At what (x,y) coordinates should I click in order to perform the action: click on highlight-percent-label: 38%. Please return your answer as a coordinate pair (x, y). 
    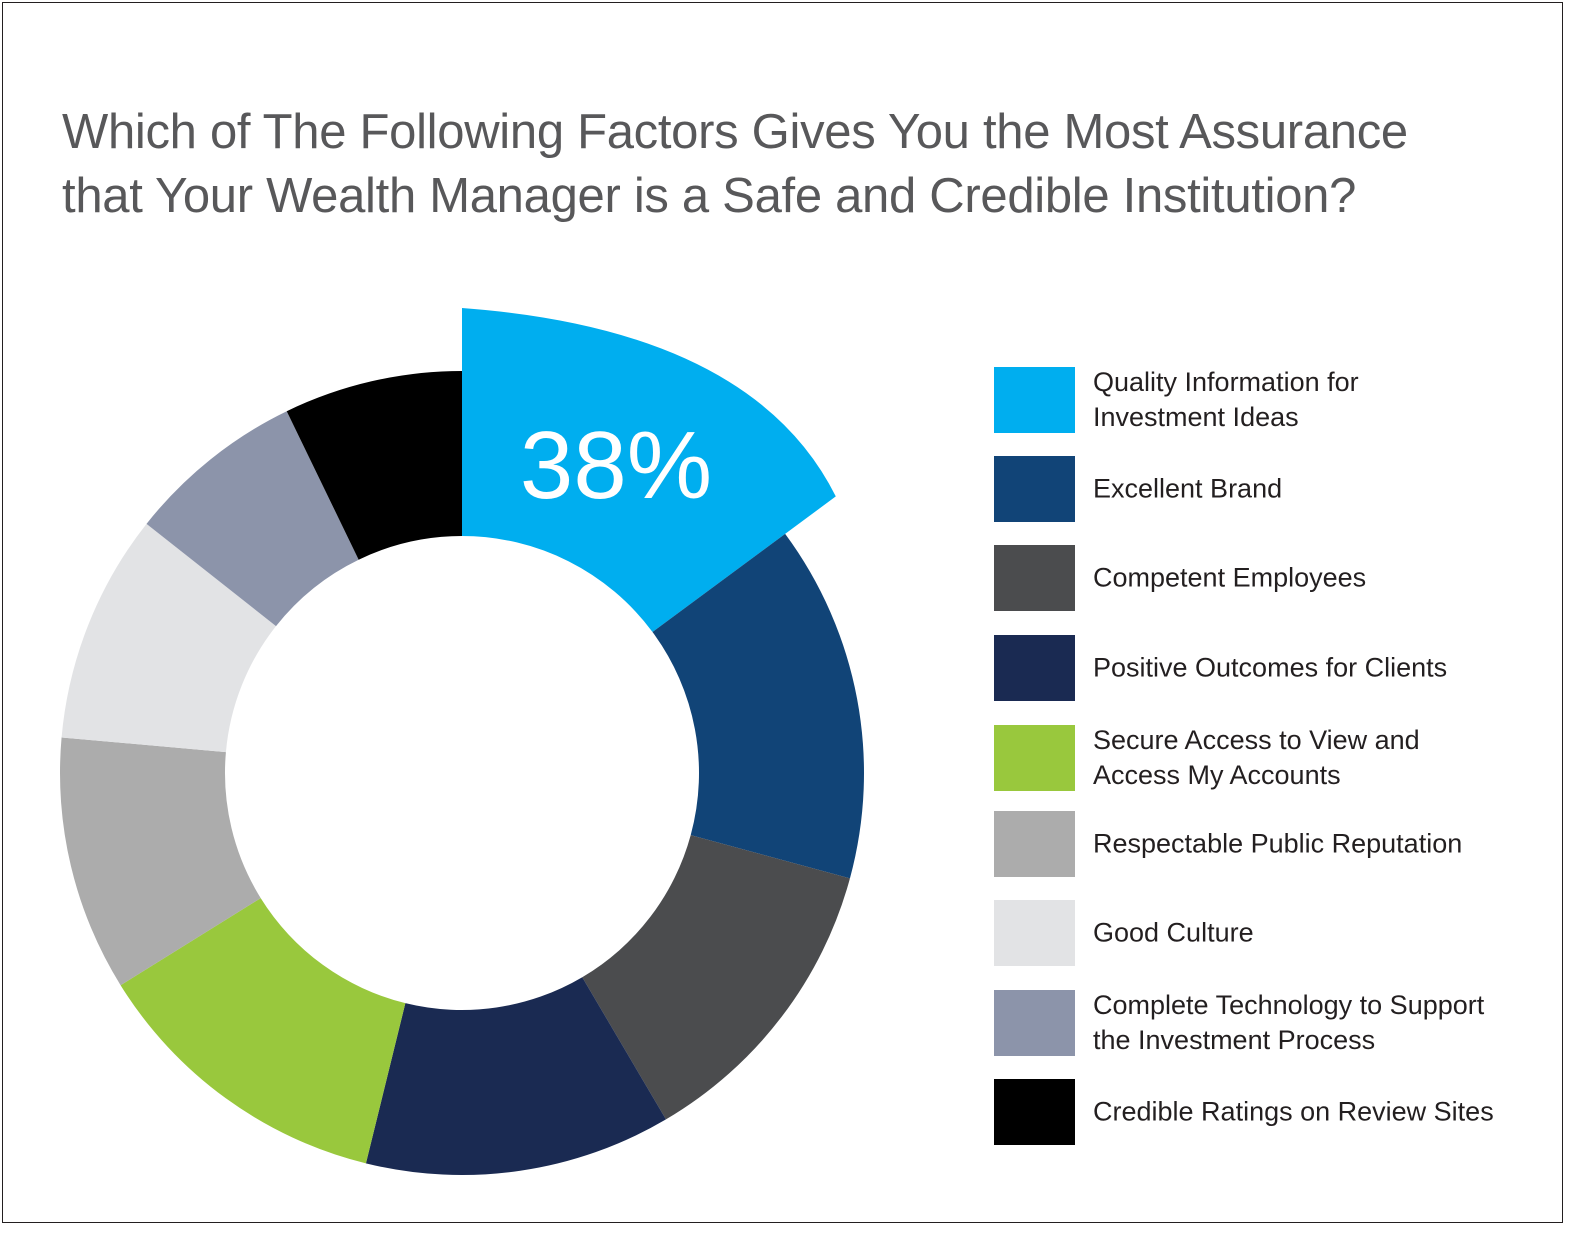
    Looking at the image, I should click on (616, 465).